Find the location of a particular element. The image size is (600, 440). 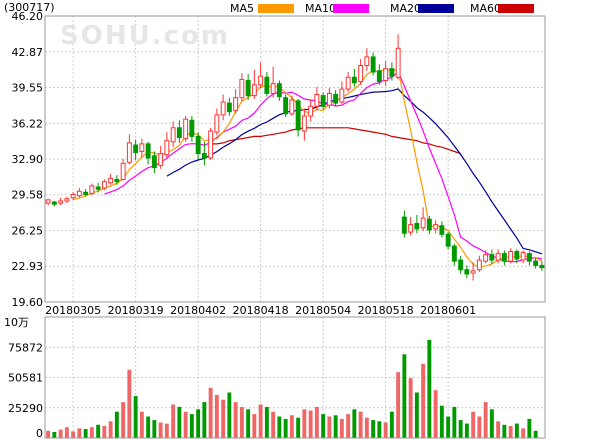

legend-label: MA5 is located at coordinates (242, 8).